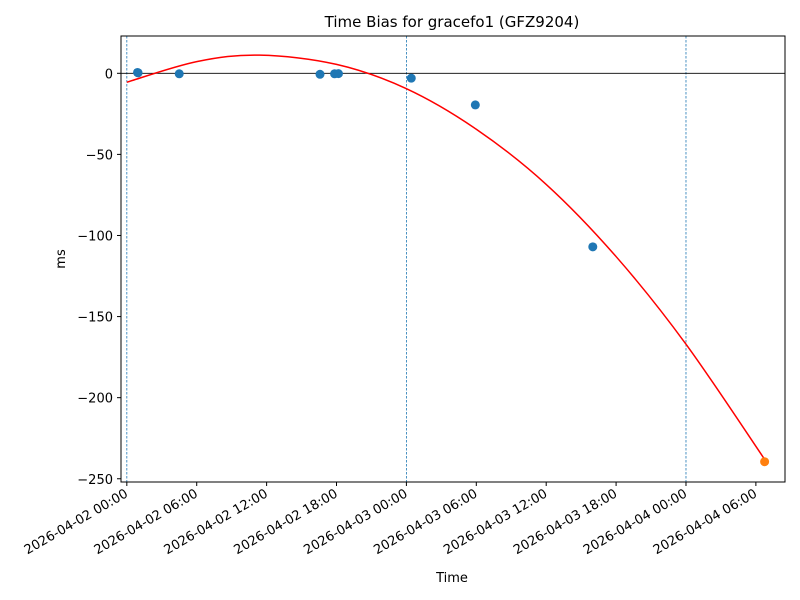 The width and height of the screenshot is (800, 600). Describe the element at coordinates (95, 399) in the screenshot. I see `y-tick-label: −200` at that location.